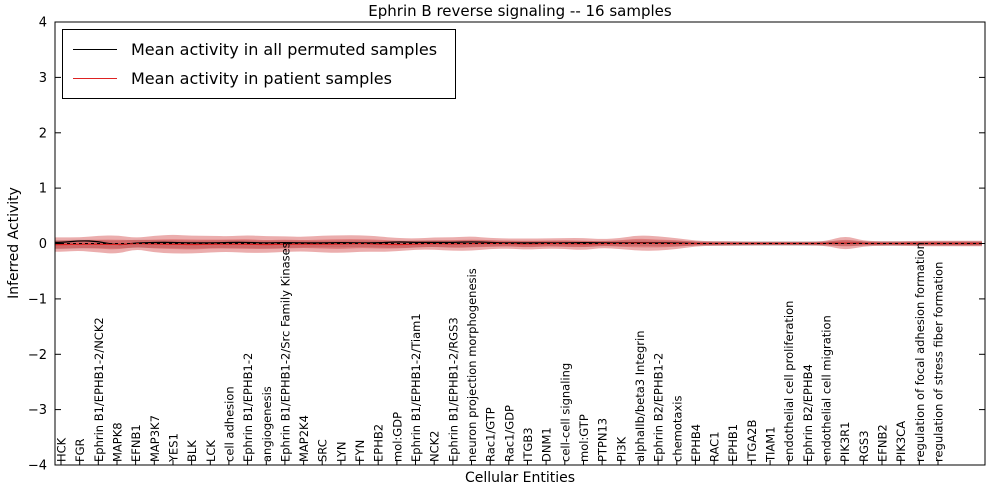  Describe the element at coordinates (901, 441) in the screenshot. I see `x-tick-label: PIK3CA` at that location.